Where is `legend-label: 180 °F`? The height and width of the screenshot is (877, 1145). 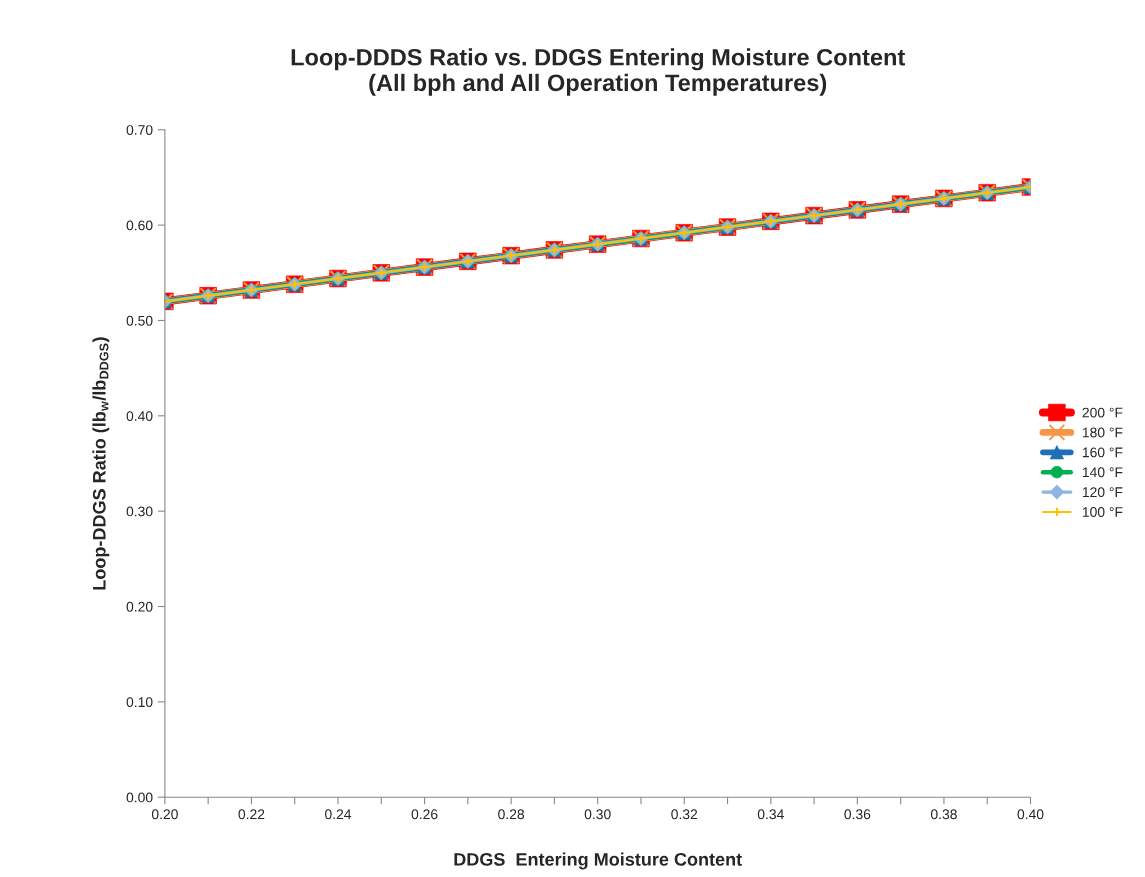
legend-label: 180 °F is located at coordinates (1102, 432).